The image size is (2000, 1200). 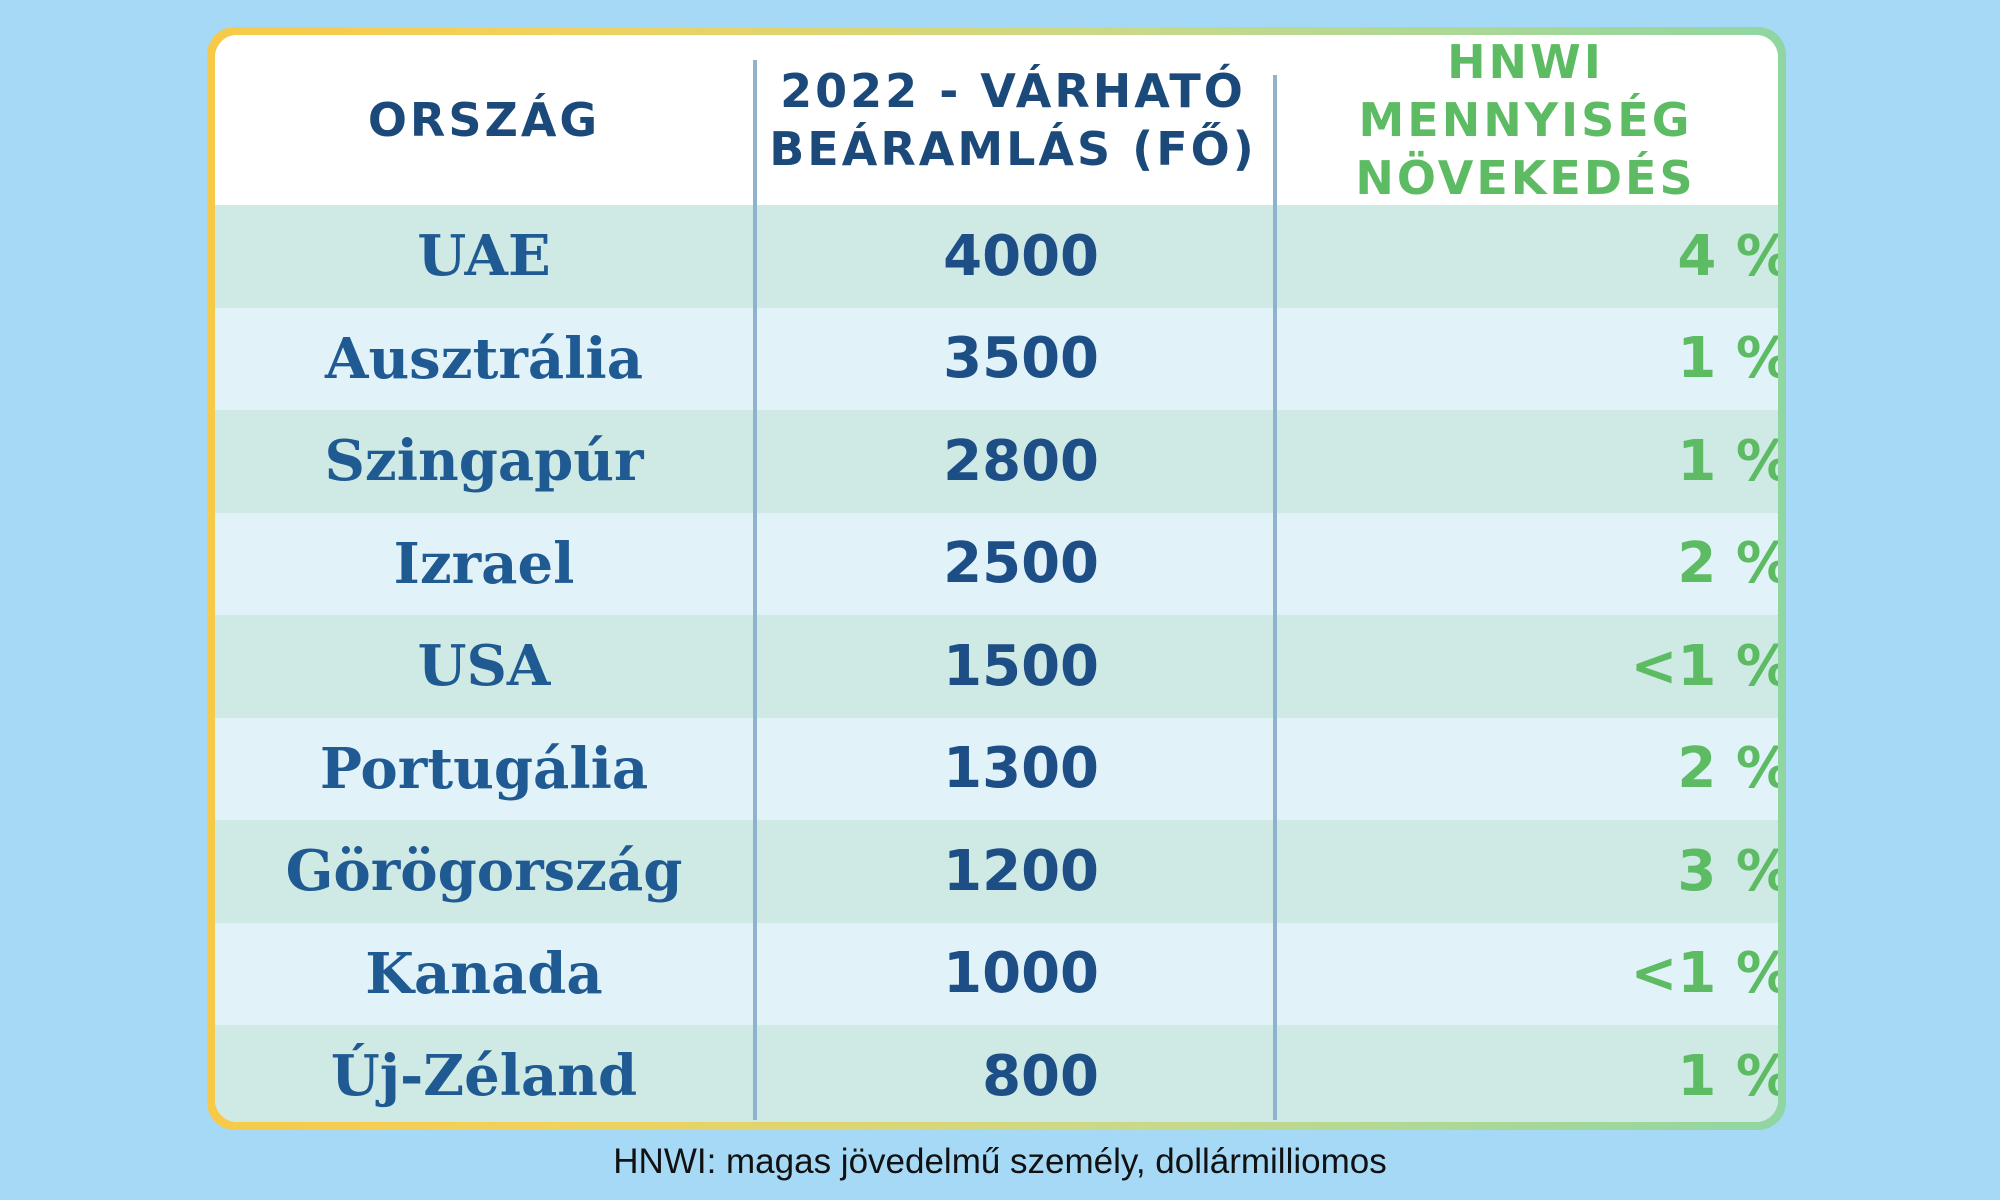 I want to click on inflow-cell: 4000, so click(x=1021, y=256).